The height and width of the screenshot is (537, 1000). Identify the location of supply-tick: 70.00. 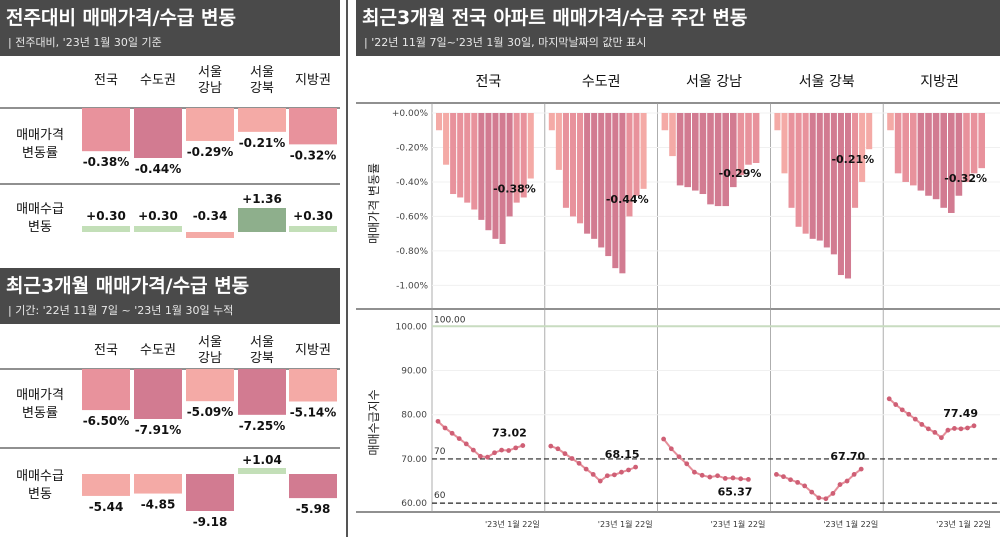
(414, 460).